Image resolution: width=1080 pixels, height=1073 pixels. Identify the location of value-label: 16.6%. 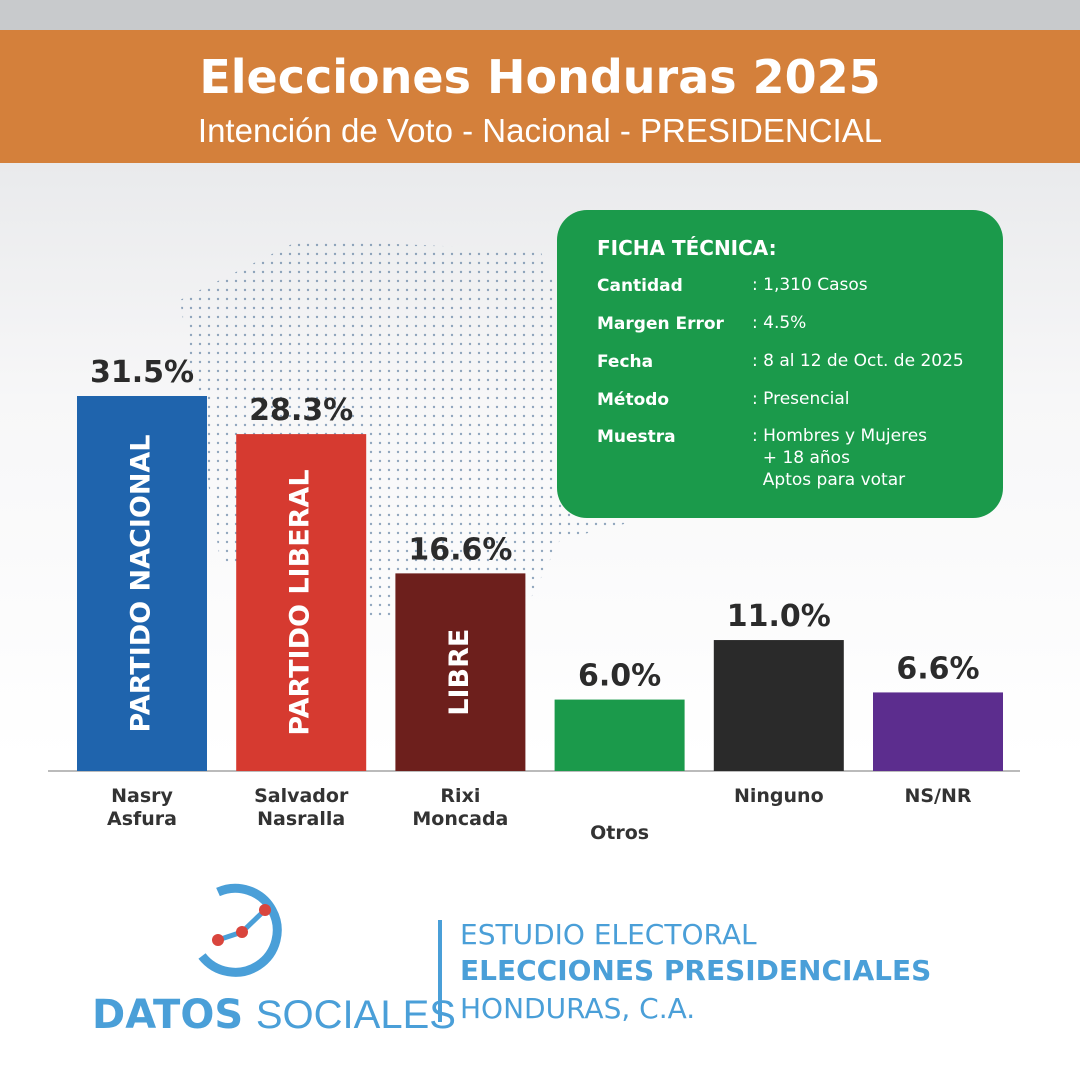
(460, 549).